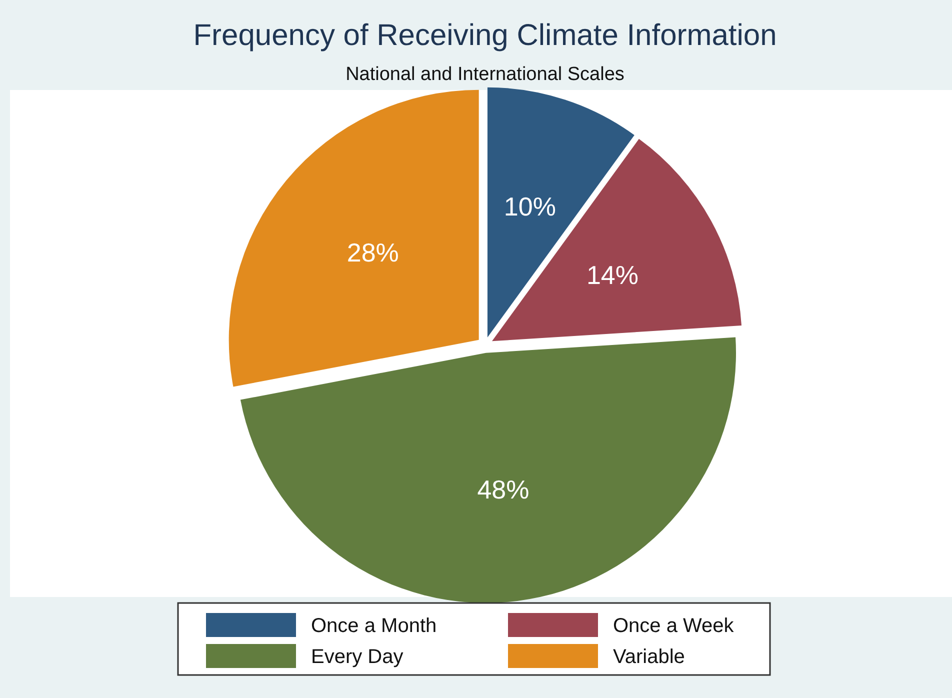  Describe the element at coordinates (530, 207) in the screenshot. I see `data-label: 10%` at that location.